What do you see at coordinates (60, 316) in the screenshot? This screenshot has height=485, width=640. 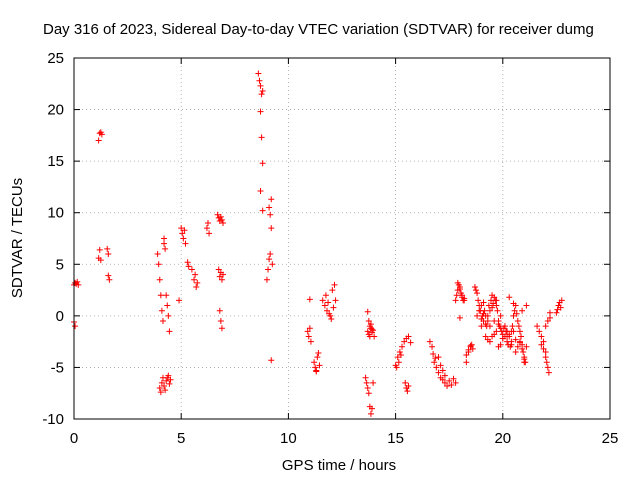 I see `y-tick-label: 0` at bounding box center [60, 316].